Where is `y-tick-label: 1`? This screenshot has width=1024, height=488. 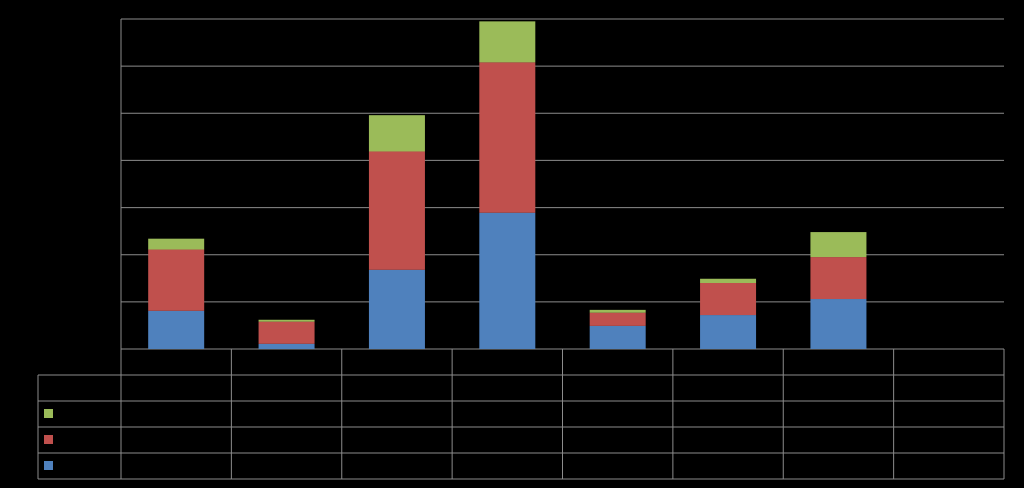 y-tick-label: 1 is located at coordinates (110, 302).